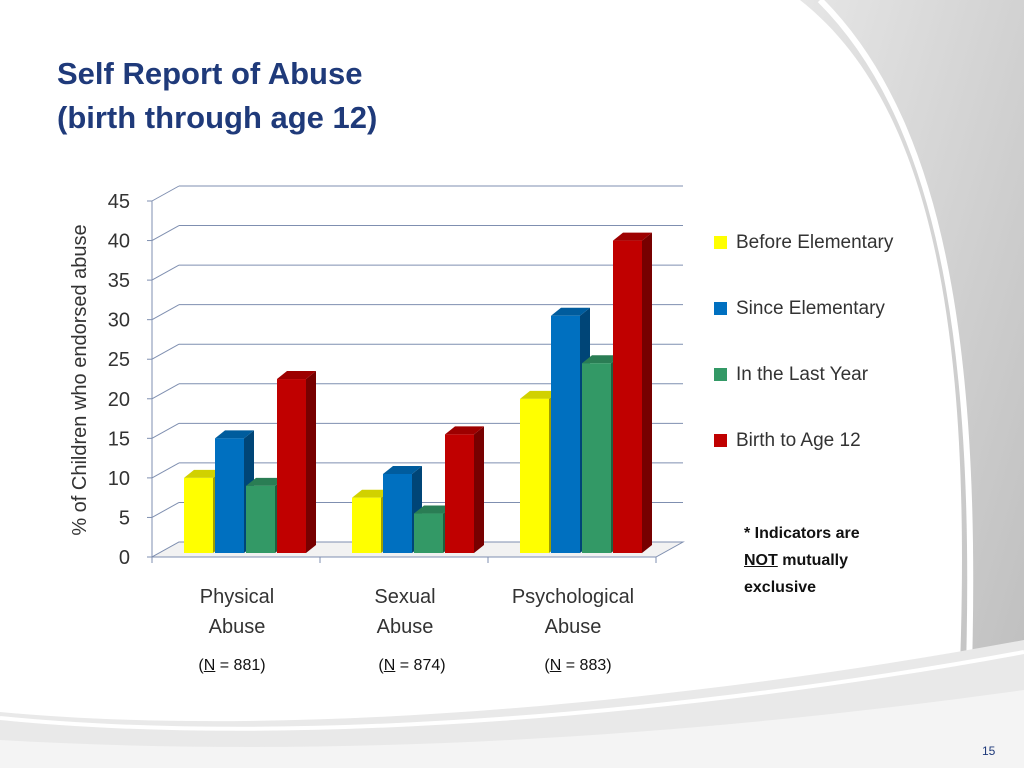 This screenshot has width=1024, height=768. Describe the element at coordinates (119, 202) in the screenshot. I see `y-tick-label: 45` at that location.